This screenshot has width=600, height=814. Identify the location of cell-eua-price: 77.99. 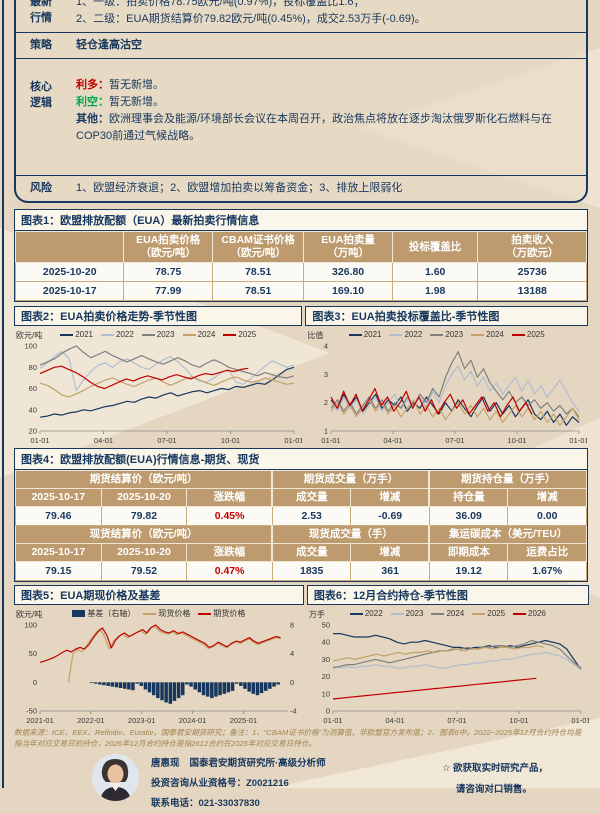
(168, 291).